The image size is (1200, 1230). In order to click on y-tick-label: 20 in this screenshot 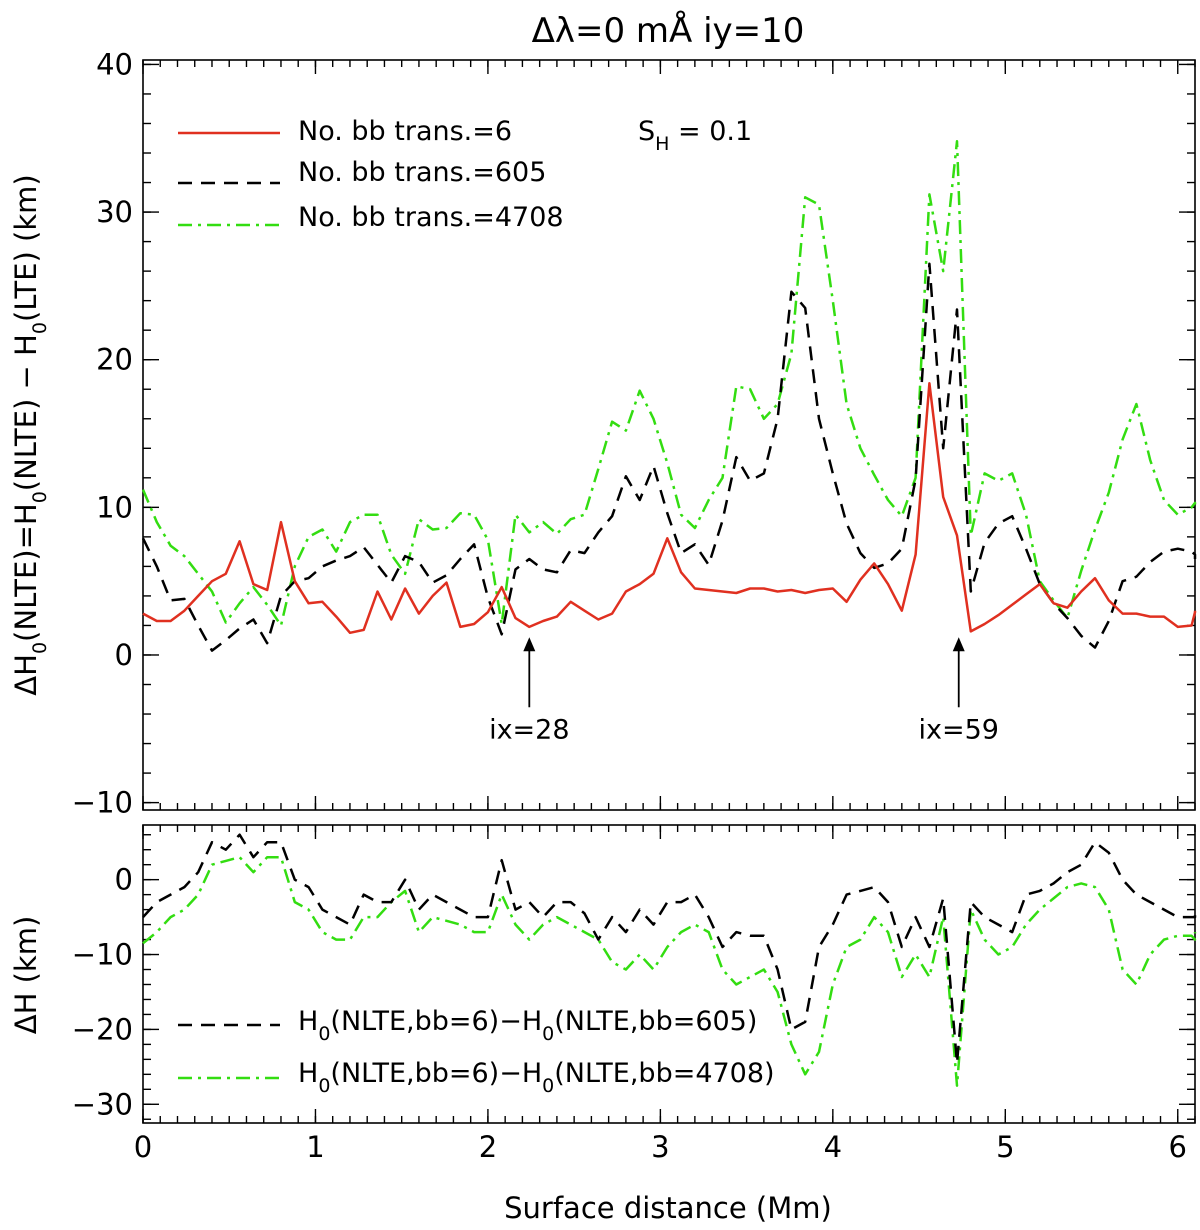, I will do `click(114, 360)`.